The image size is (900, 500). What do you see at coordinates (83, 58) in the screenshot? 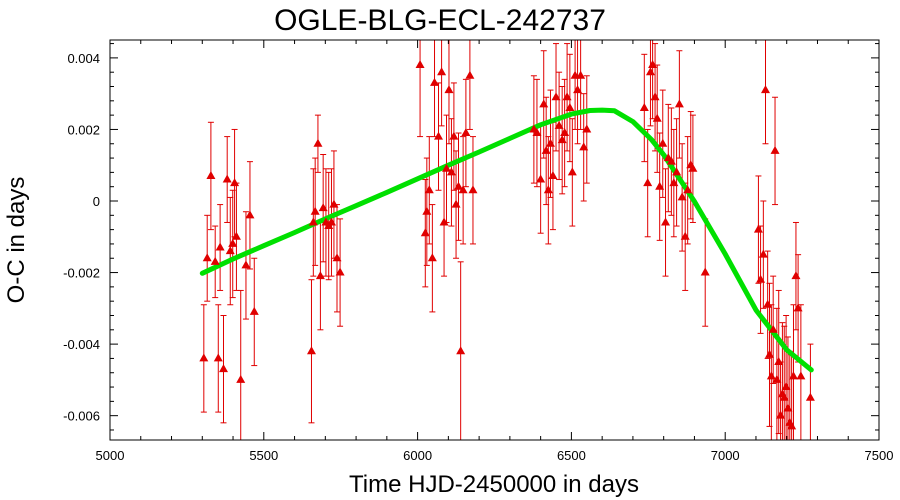
I see `y-tick-label: 0.004` at bounding box center [83, 58].